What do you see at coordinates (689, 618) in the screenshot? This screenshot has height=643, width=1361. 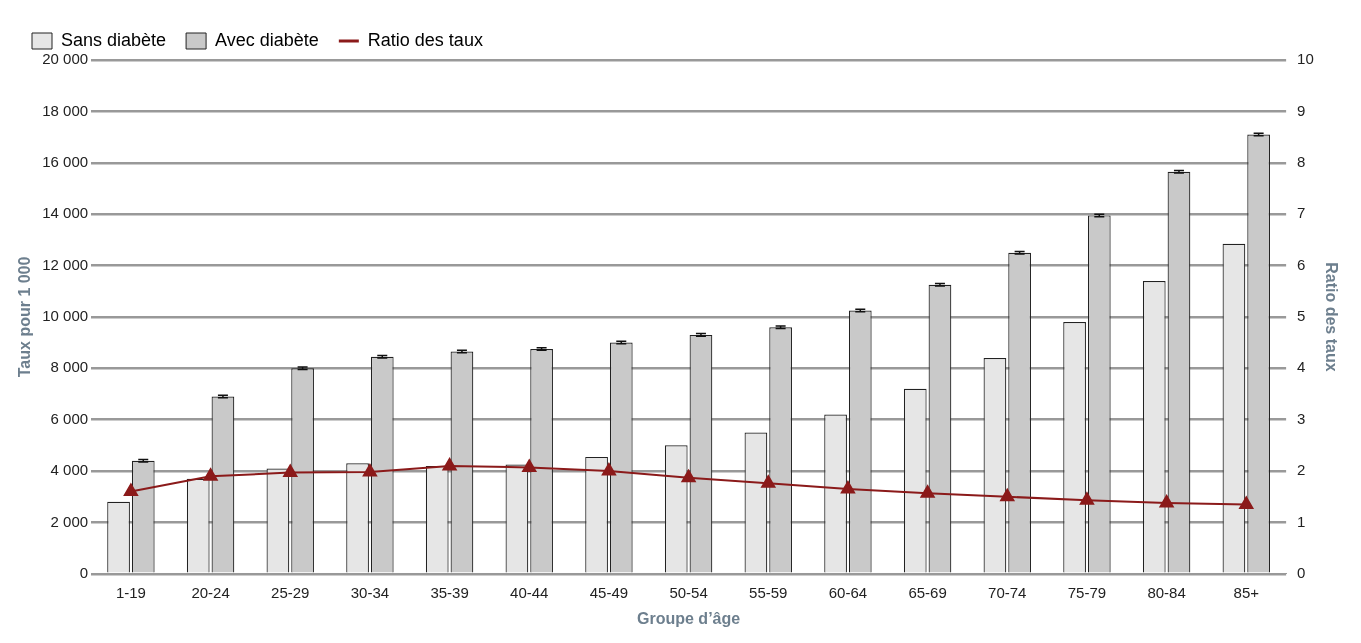 I see `x-axis-title: Groupe d’âge` at bounding box center [689, 618].